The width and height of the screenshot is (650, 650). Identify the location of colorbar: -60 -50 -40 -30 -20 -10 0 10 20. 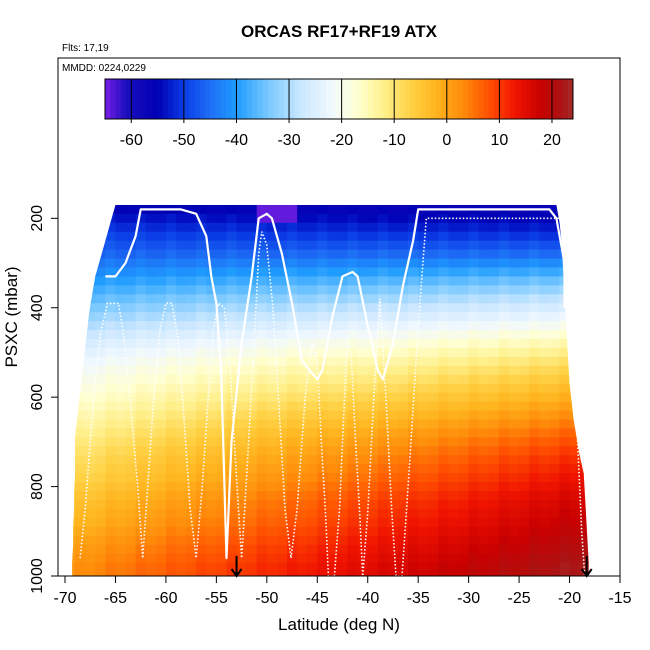
(339, 113).